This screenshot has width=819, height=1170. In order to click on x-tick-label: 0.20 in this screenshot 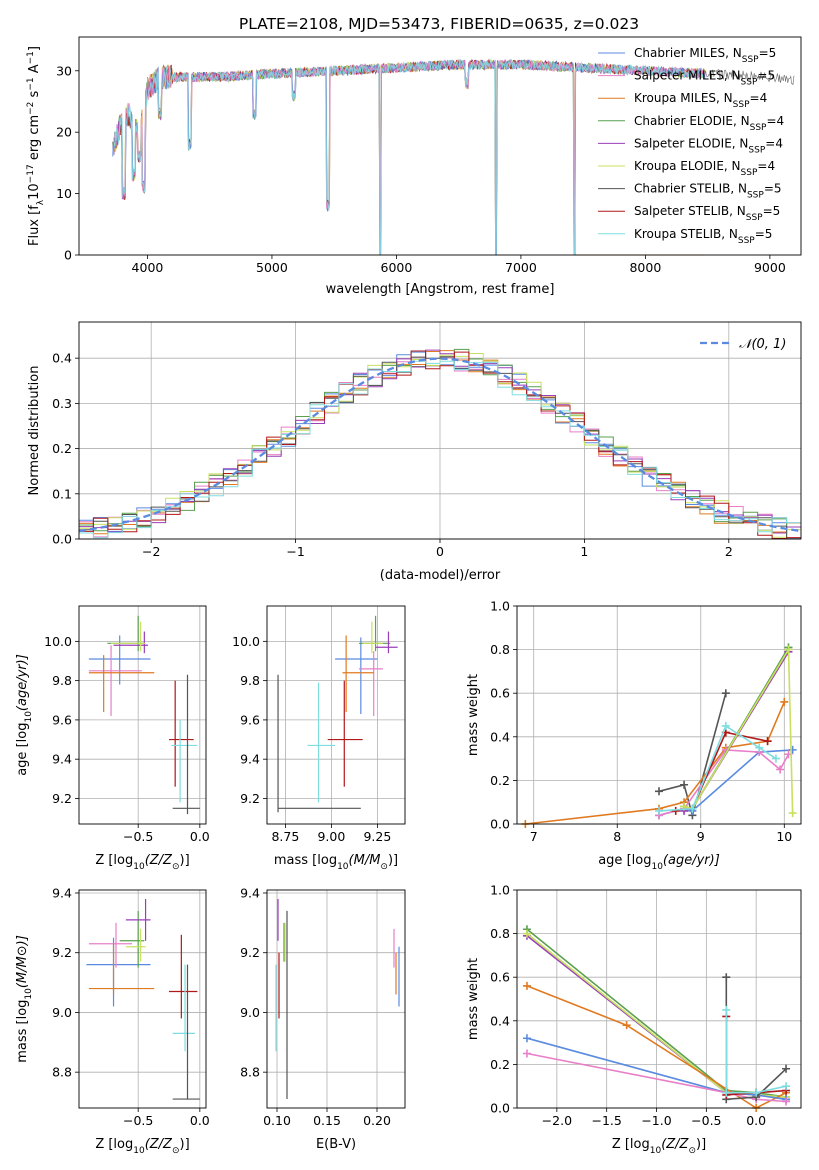, I will do `click(377, 1120)`.